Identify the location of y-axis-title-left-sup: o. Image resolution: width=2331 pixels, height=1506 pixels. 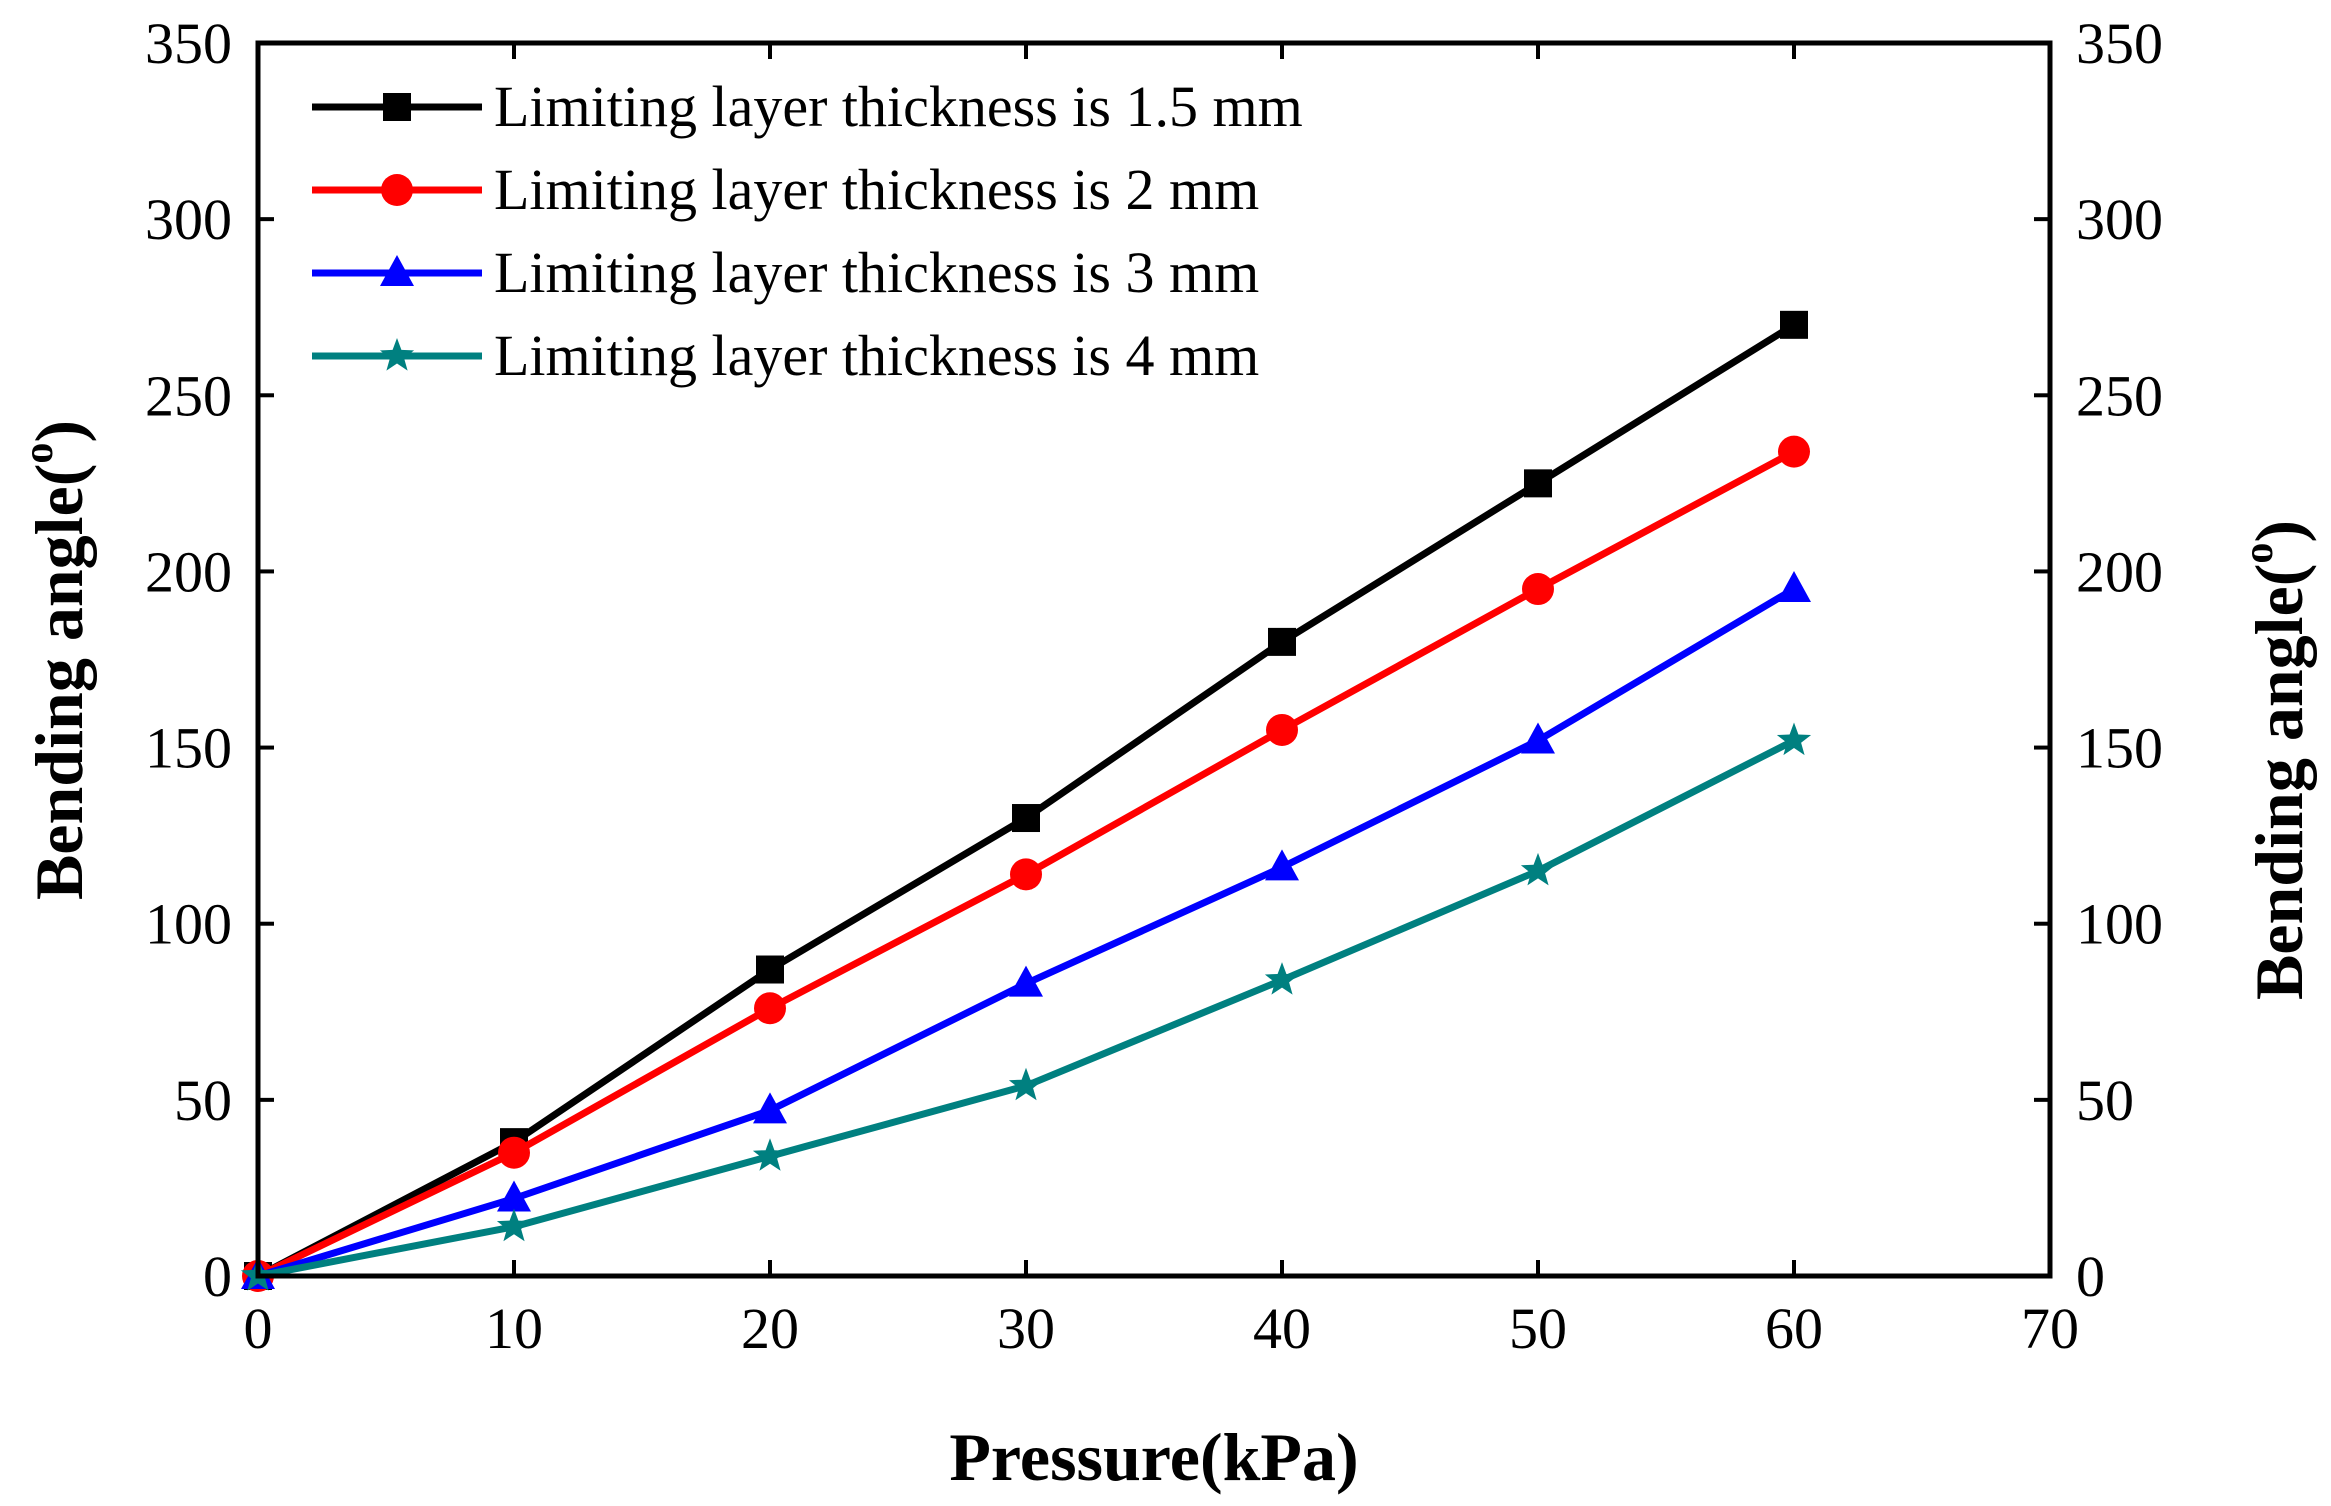
(39, 453).